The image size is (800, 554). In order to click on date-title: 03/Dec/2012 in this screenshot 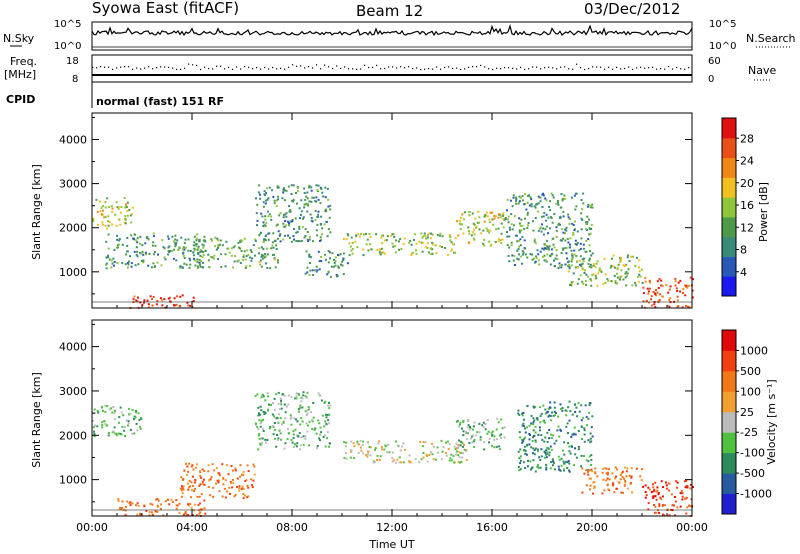, I will do `click(632, 9)`.